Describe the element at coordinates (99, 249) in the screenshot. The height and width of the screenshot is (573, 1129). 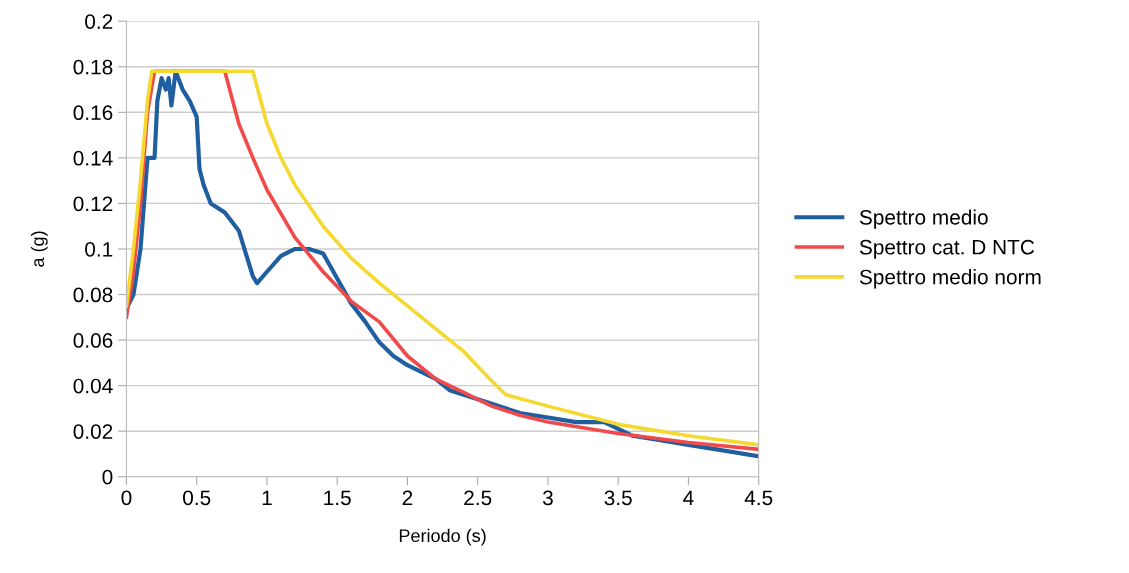
I see `y-tick-label: 0.1` at that location.